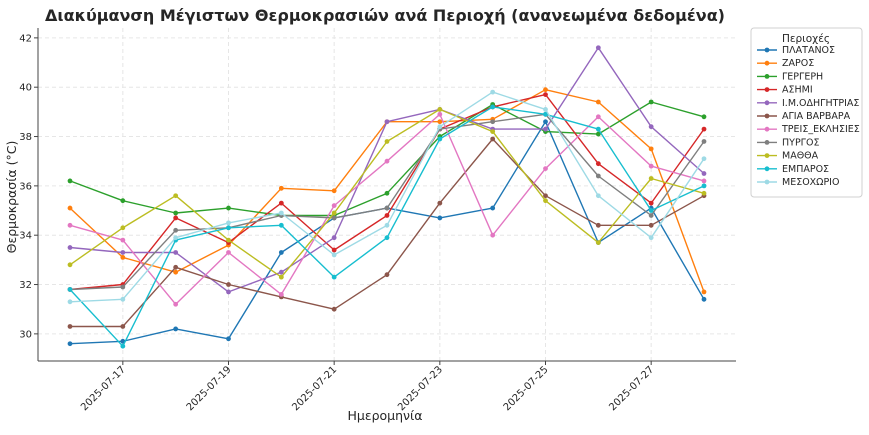 The height and width of the screenshot is (435, 869). What do you see at coordinates (25, 236) in the screenshot?
I see `y-tick-label: 34` at bounding box center [25, 236].